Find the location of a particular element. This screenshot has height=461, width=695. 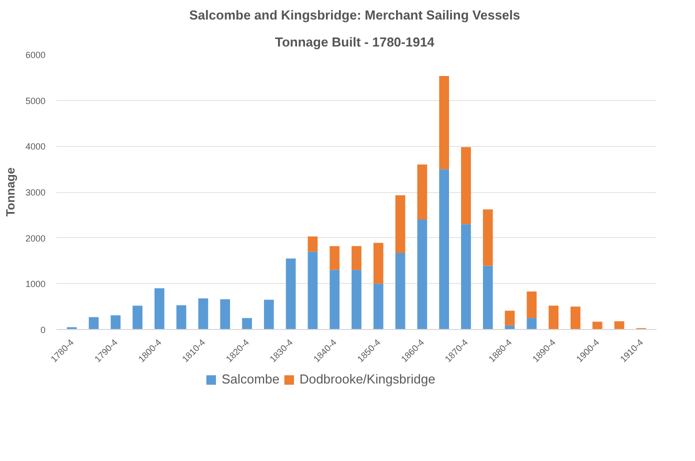

y-tick-label: 3000 is located at coordinates (35, 193).